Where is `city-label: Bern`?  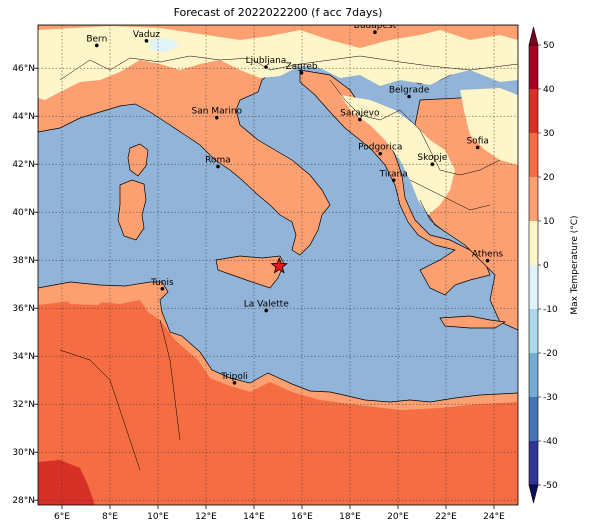 city-label: Bern is located at coordinates (96, 39).